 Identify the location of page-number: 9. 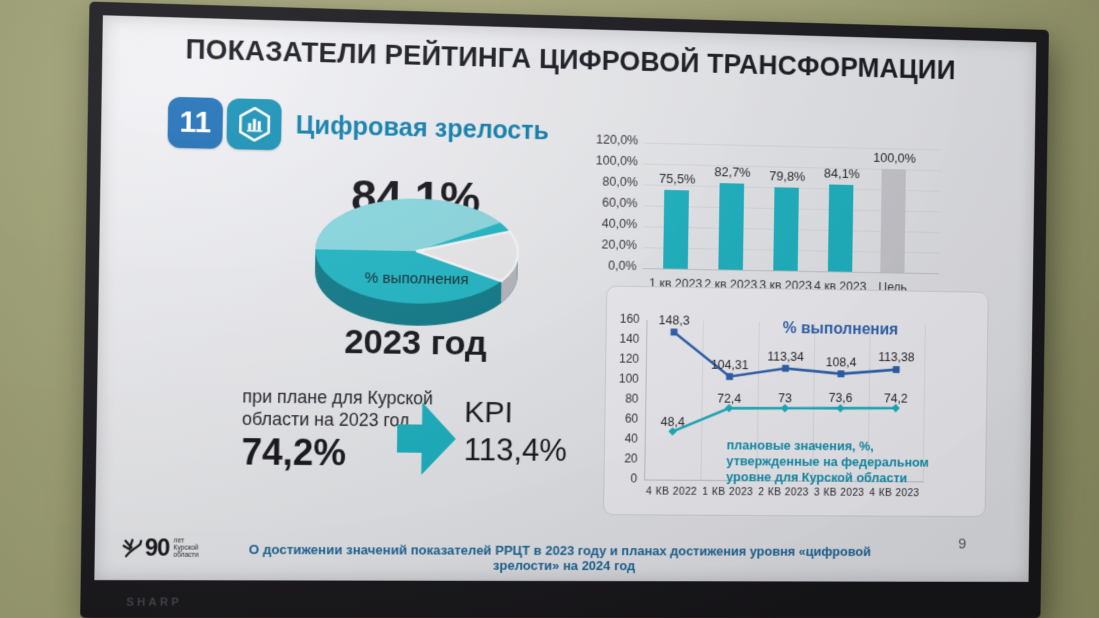
(962, 544).